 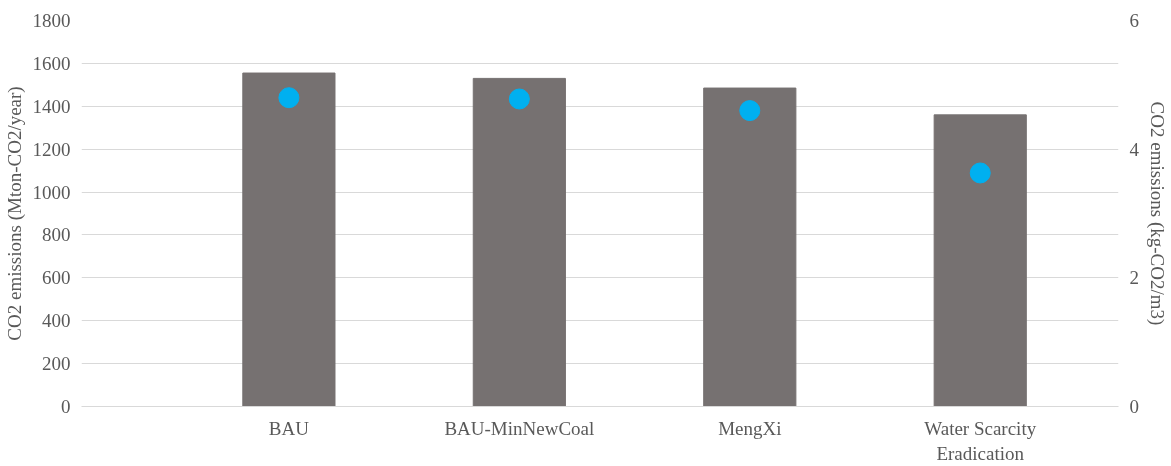 What do you see at coordinates (289, 428) in the screenshot?
I see `x-tick-label: BAU` at bounding box center [289, 428].